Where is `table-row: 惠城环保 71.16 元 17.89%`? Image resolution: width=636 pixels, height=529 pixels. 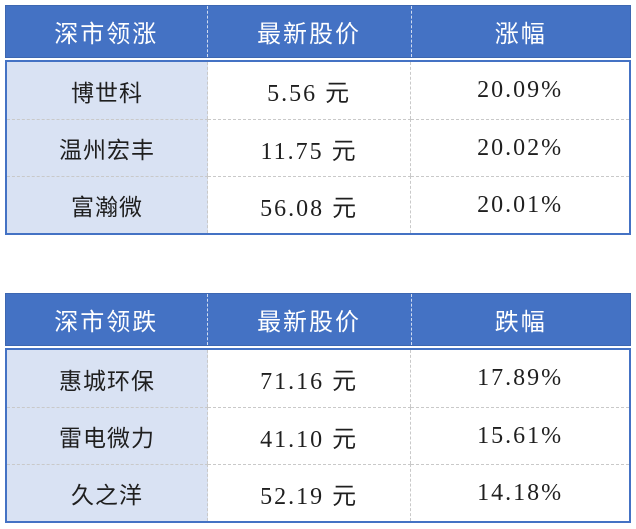
table-row: 惠城环保 71.16 元 17.89% is located at coordinates (318, 378).